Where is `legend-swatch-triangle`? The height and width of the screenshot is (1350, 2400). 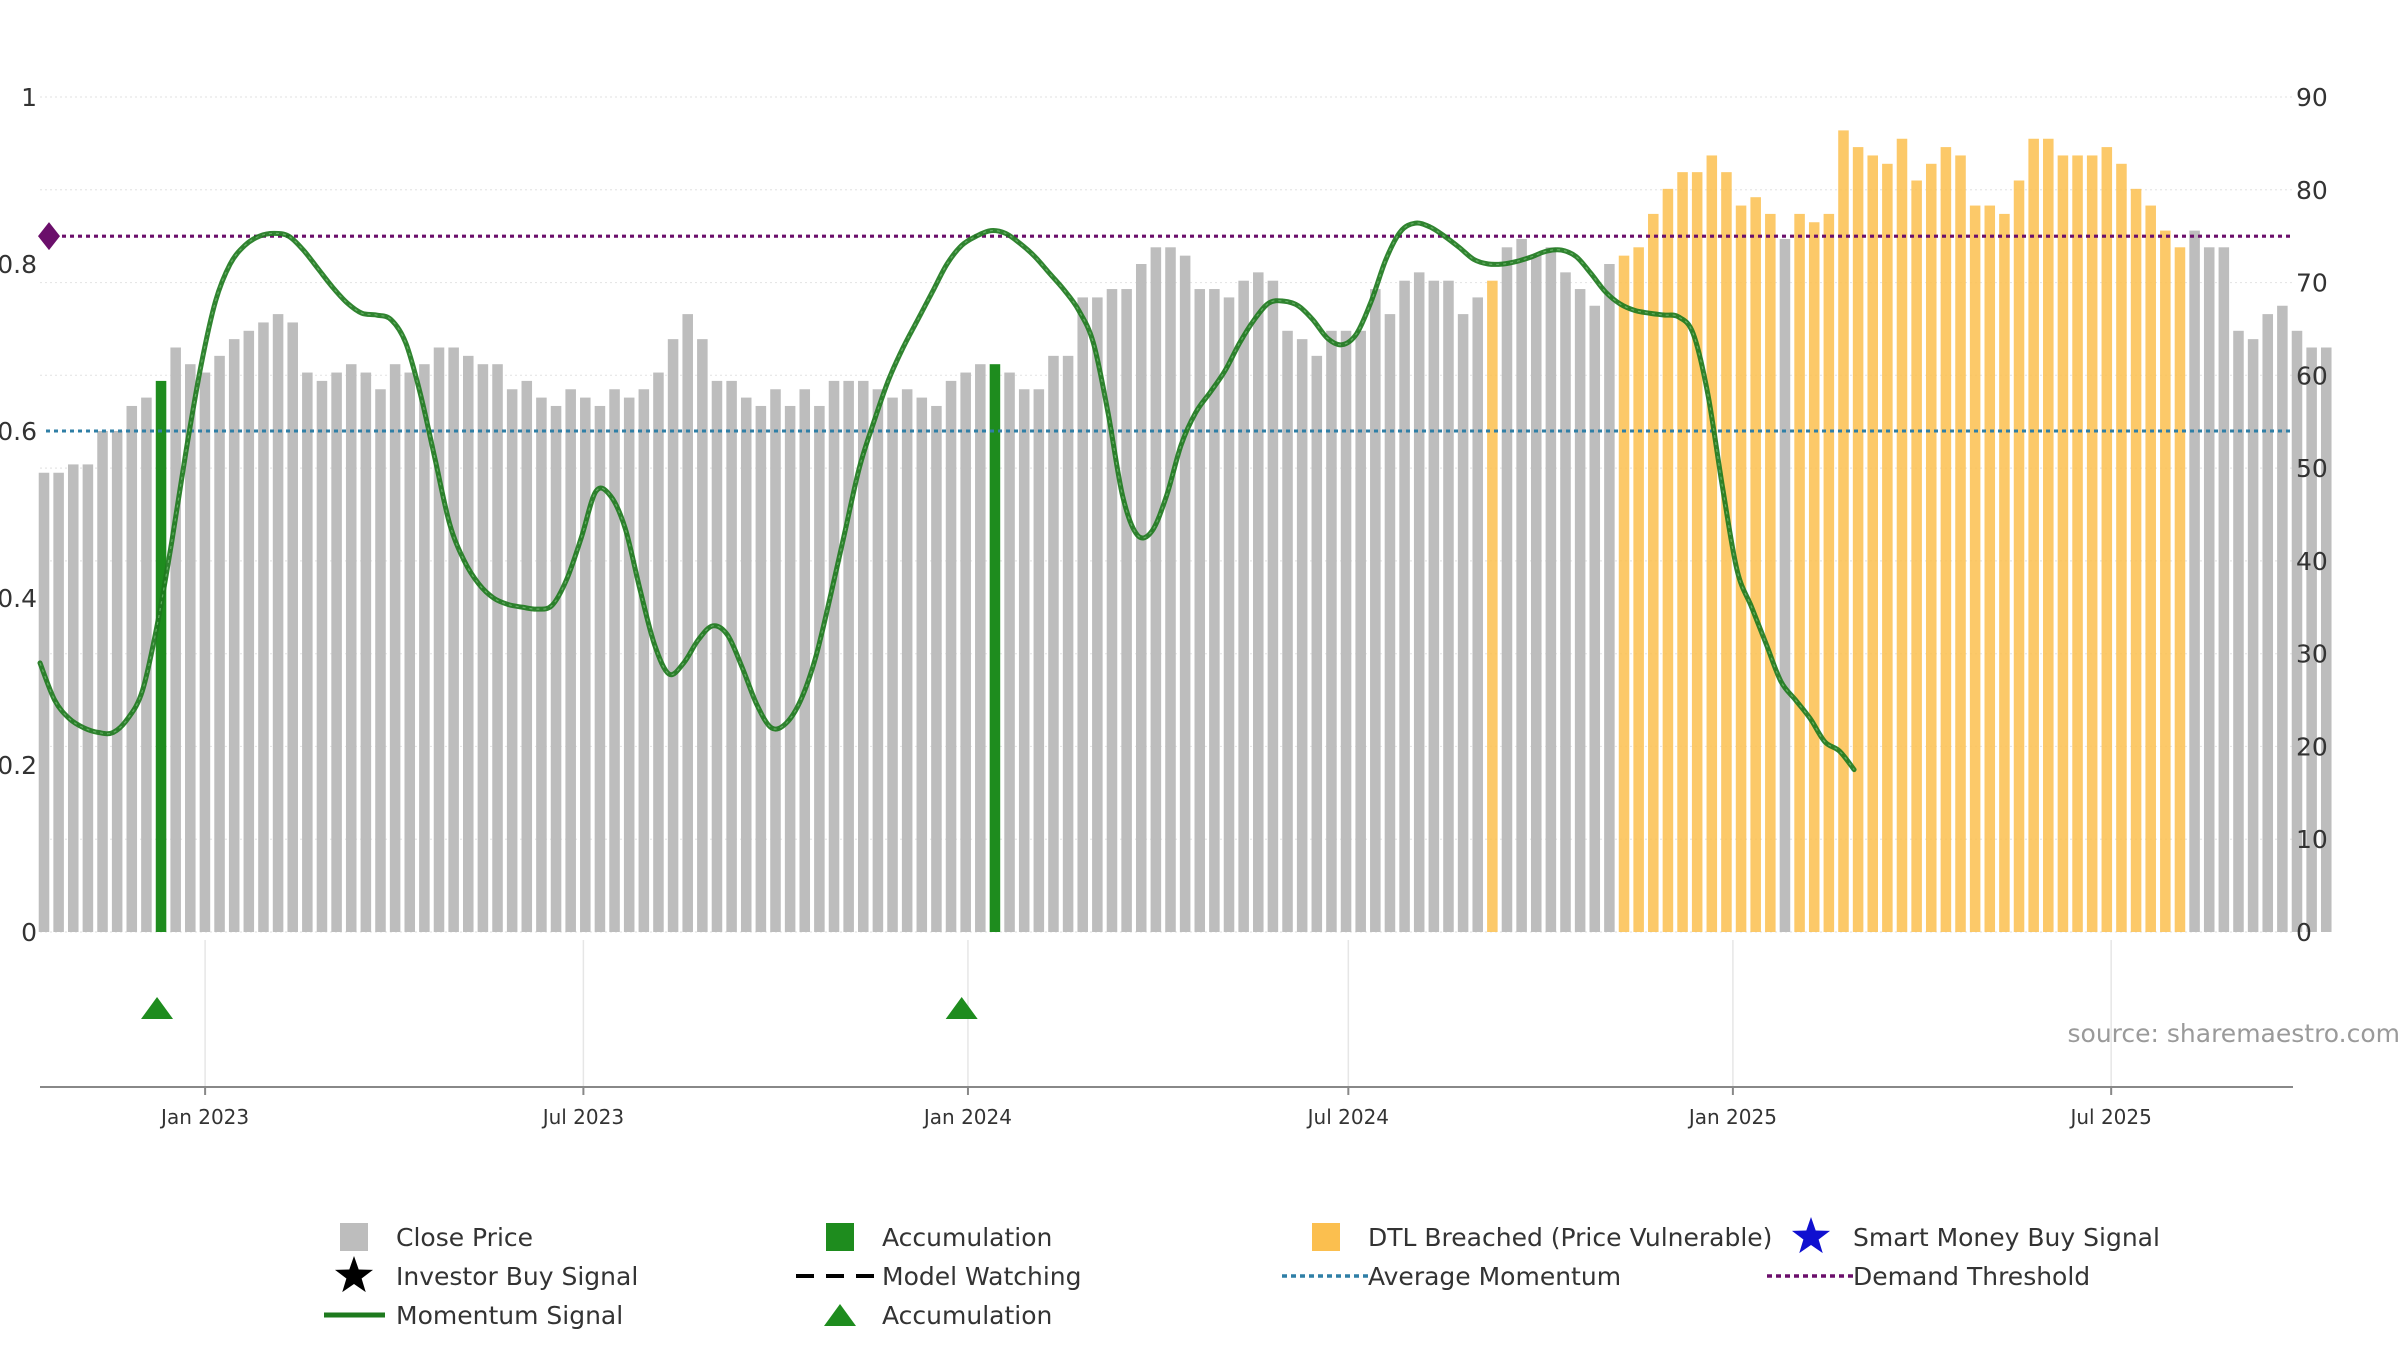
legend-swatch-triangle is located at coordinates (840, 1315).